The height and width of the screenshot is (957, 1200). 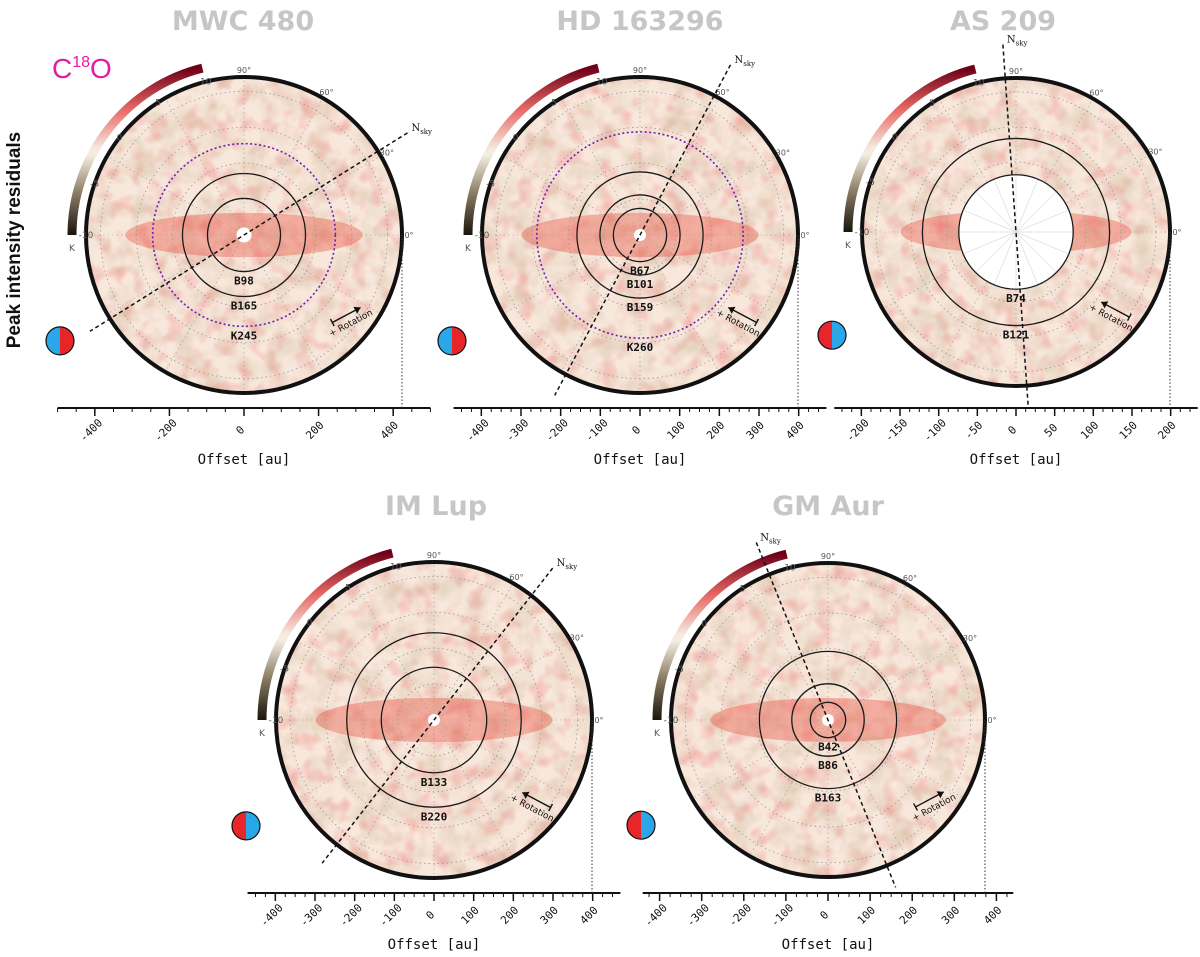 What do you see at coordinates (1022, 44) in the screenshot?
I see `nsky-subscript: sky` at bounding box center [1022, 44].